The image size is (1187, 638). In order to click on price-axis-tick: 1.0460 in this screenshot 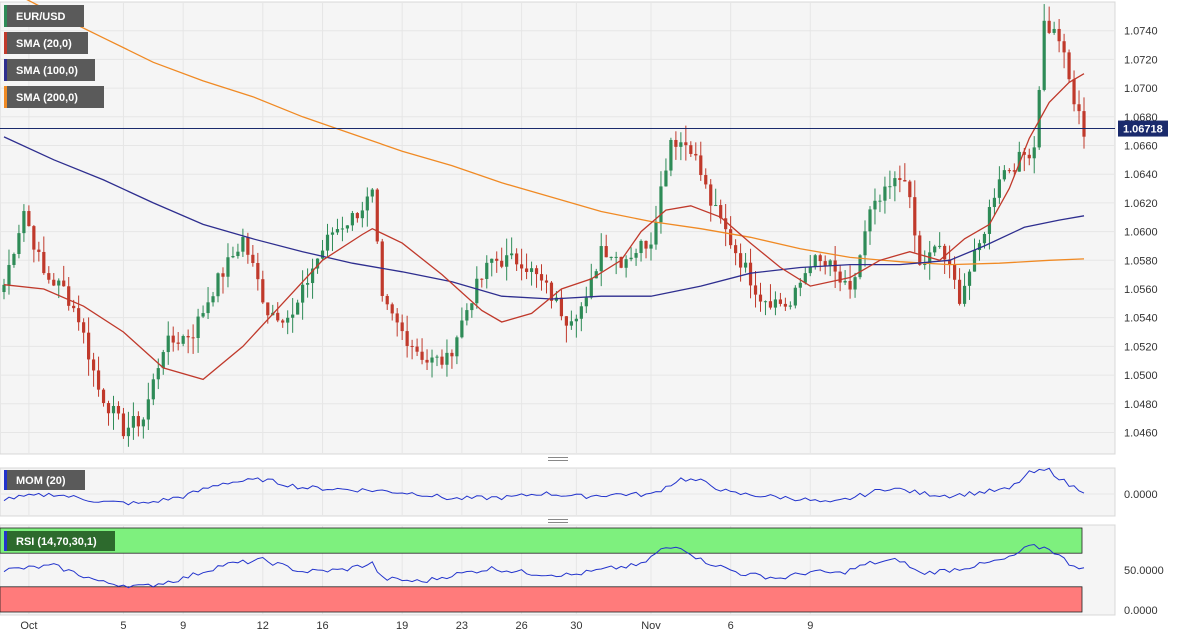, I will do `click(1141, 433)`.